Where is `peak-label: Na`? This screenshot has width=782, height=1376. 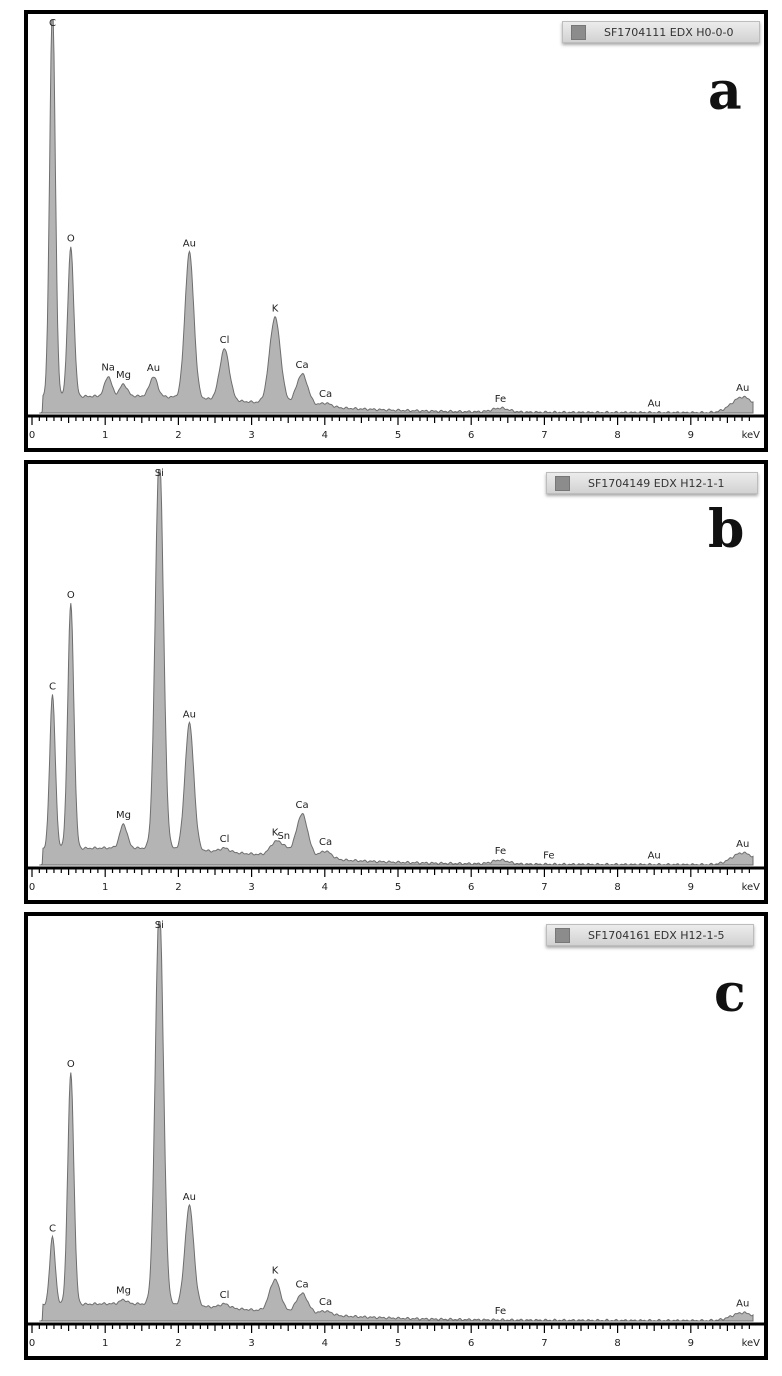
peak-label: Na is located at coordinates (108, 367).